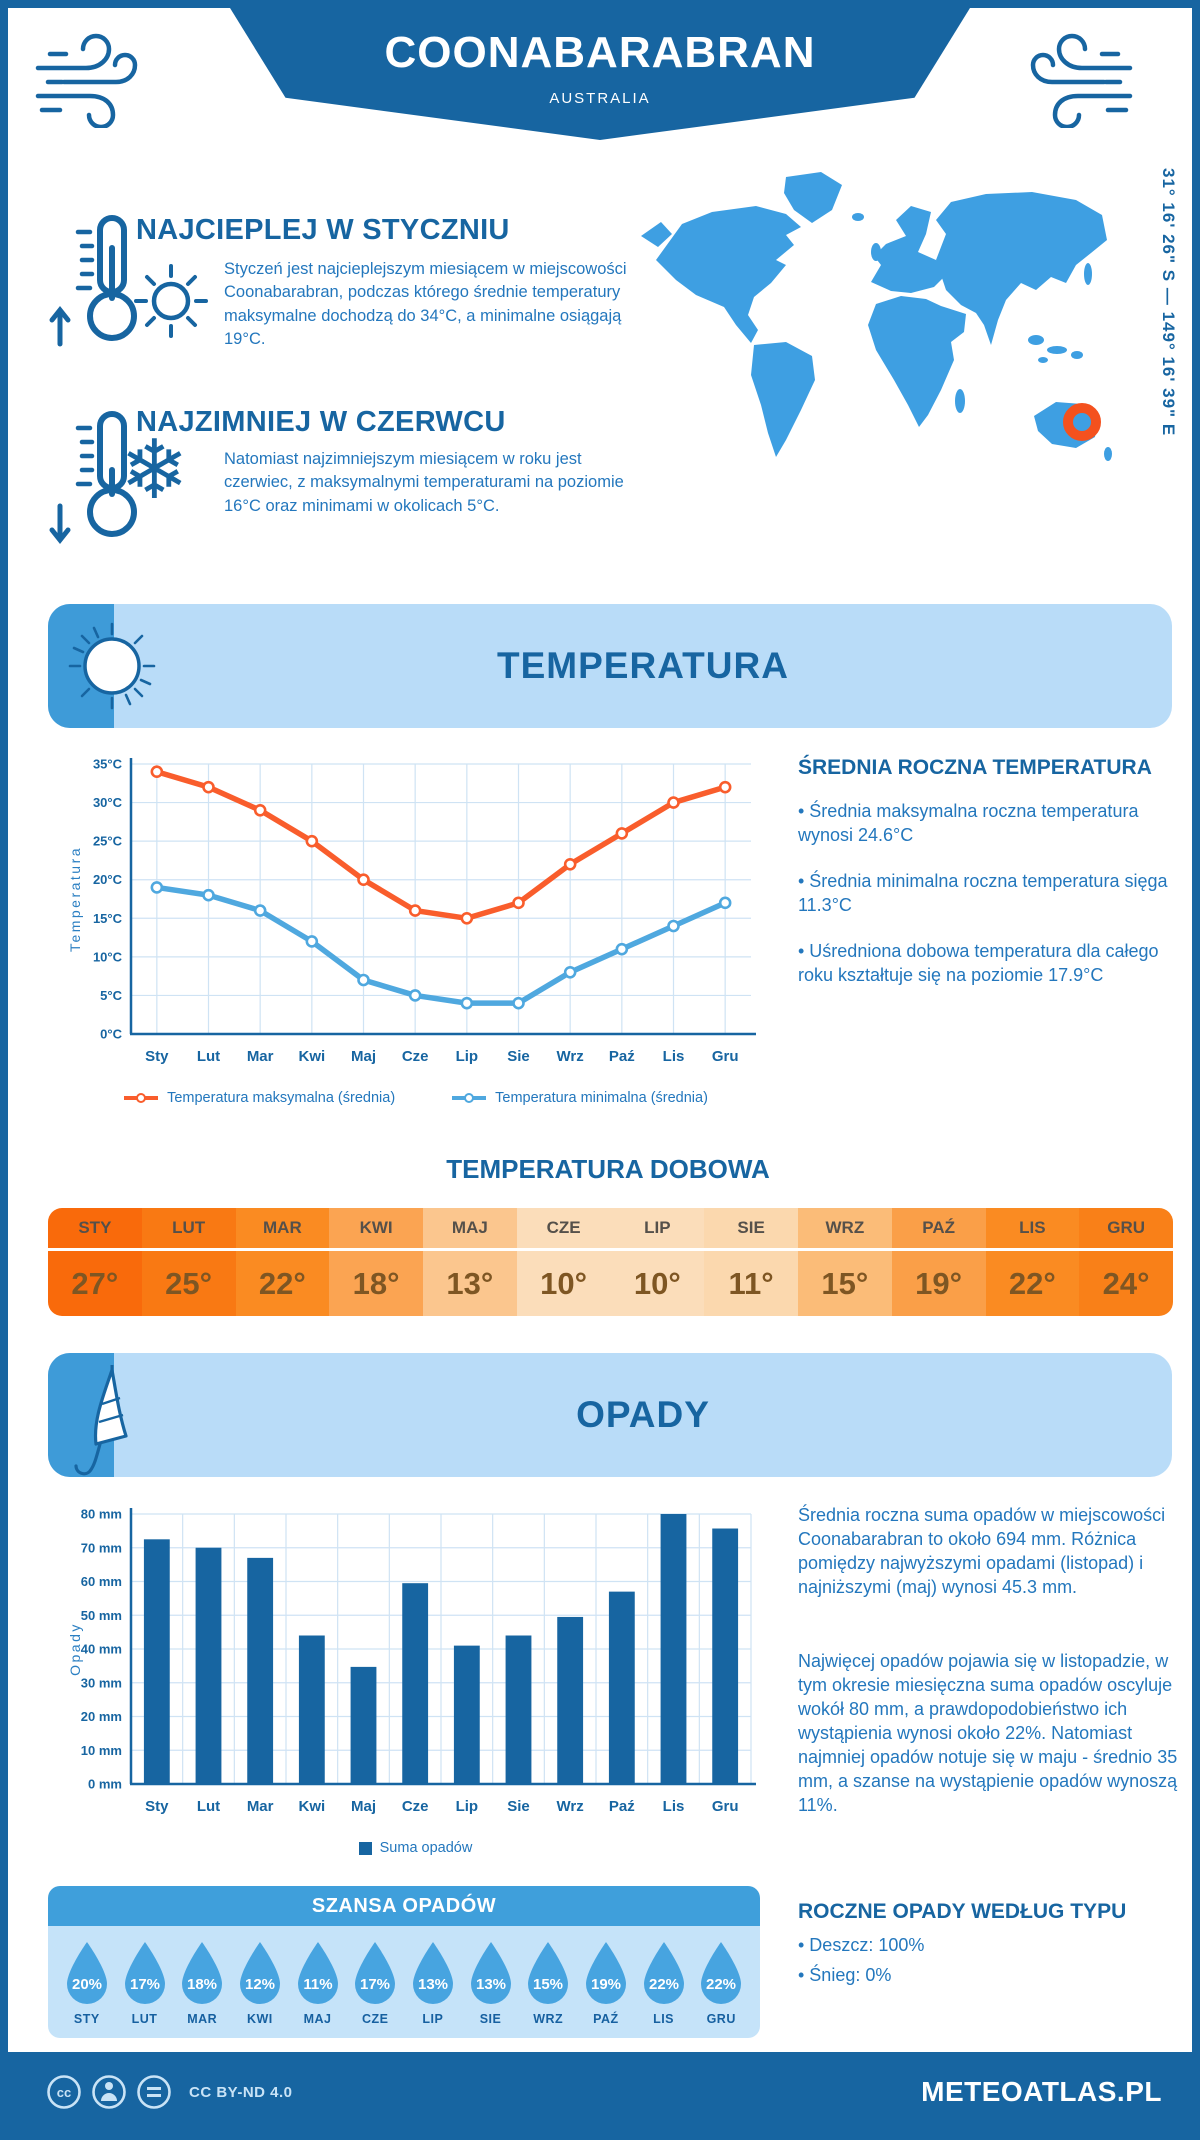 The width and height of the screenshot is (1200, 2140). Describe the element at coordinates (375, 1983) in the screenshot. I see `rain-chance-cell: 17% CZE` at that location.